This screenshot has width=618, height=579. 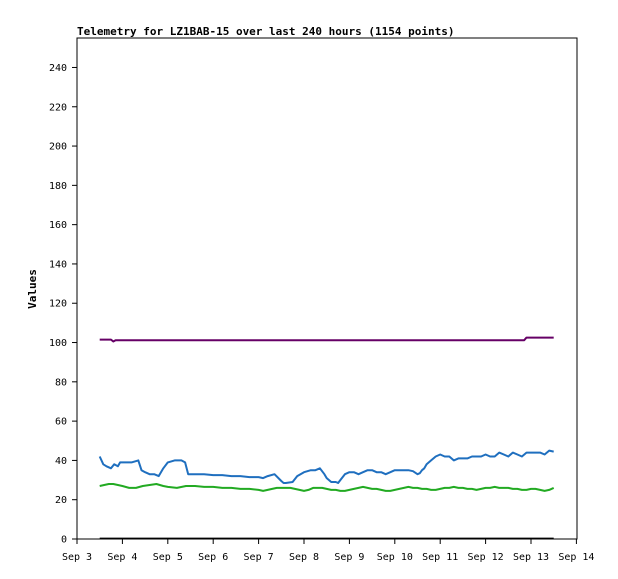 What do you see at coordinates (349, 557) in the screenshot?
I see `x-tick-label: Sep 9` at bounding box center [349, 557].